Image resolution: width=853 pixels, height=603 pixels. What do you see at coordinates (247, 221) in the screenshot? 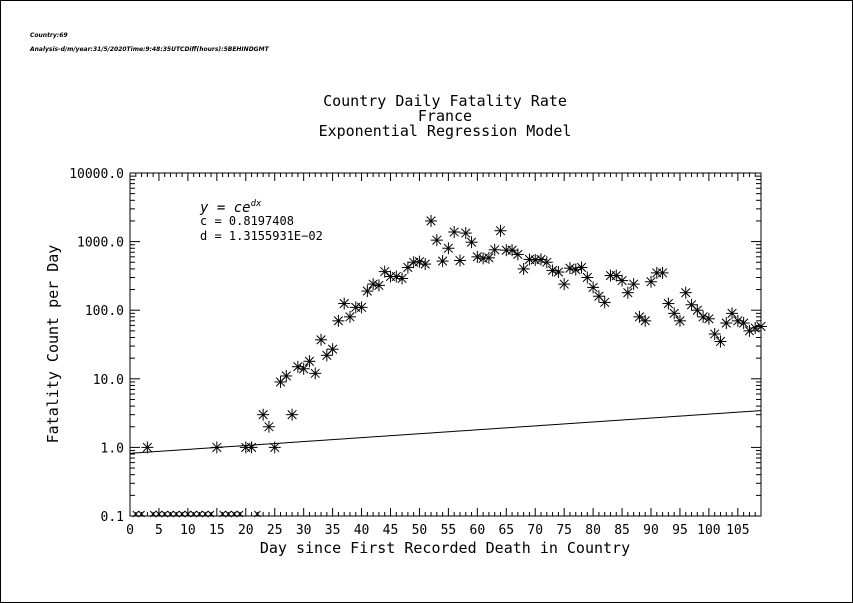
I see `equation-c-value: c = 0.8197408` at bounding box center [247, 221].